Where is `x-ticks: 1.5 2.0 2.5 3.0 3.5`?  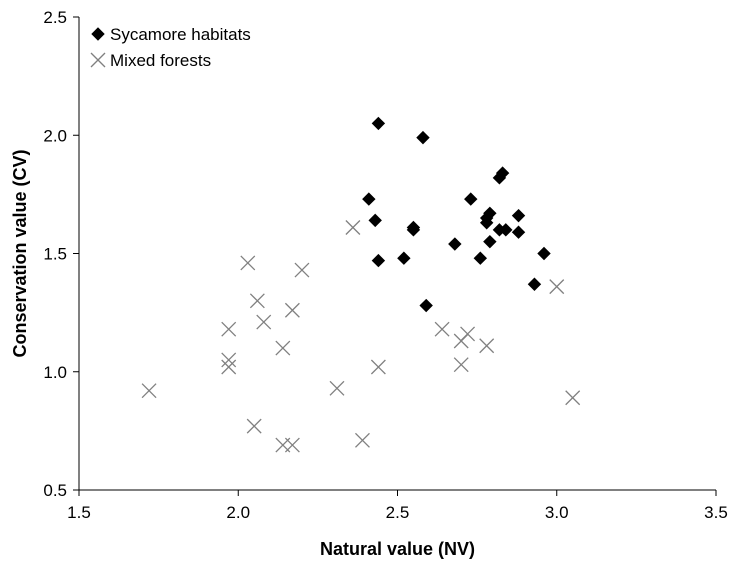 x-ticks: 1.5 2.0 2.5 3.0 3.5 is located at coordinates (397, 506).